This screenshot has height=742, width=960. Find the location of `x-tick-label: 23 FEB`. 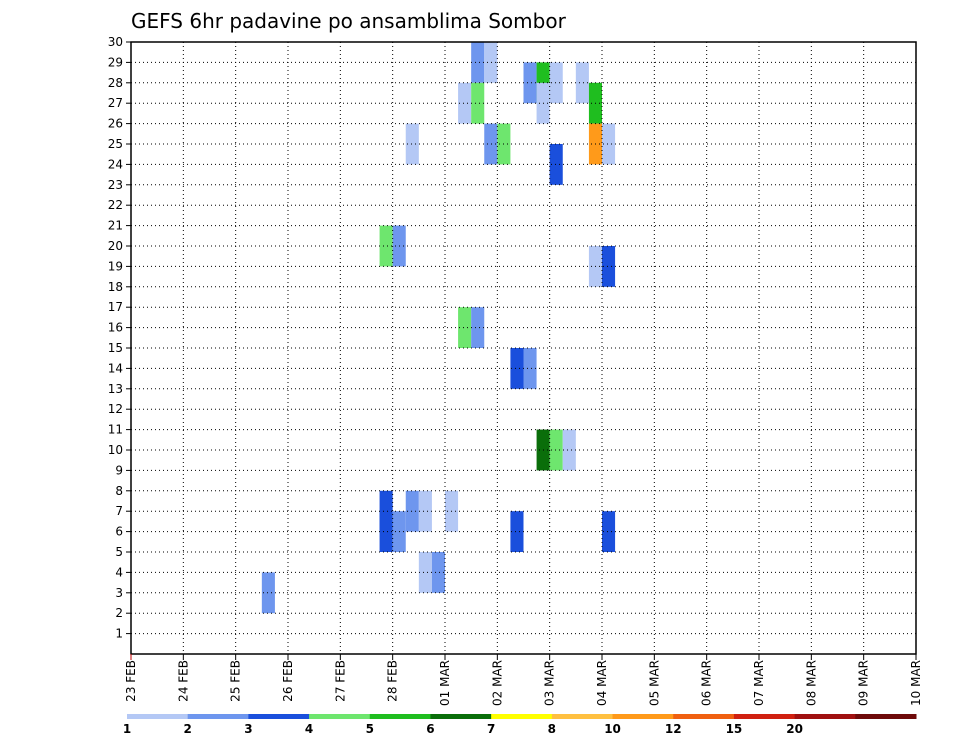

x-tick-label: 23 FEB is located at coordinates (131, 681).